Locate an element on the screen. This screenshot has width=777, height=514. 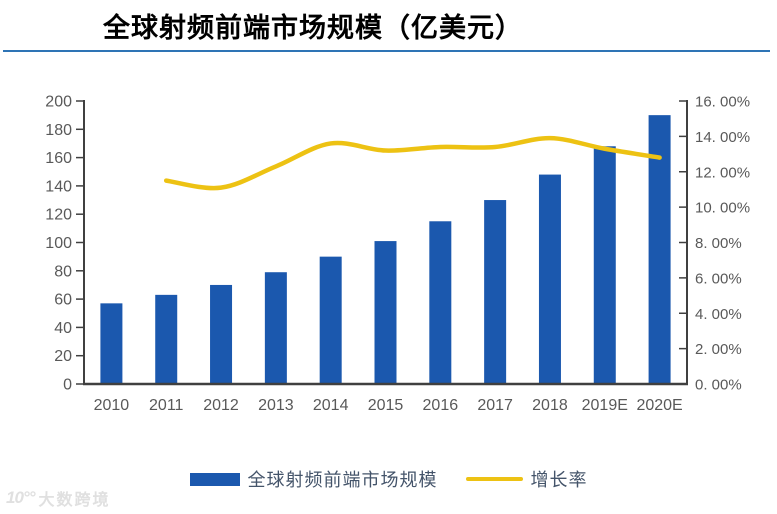
left-axis-label: 20 is located at coordinates (63, 356).